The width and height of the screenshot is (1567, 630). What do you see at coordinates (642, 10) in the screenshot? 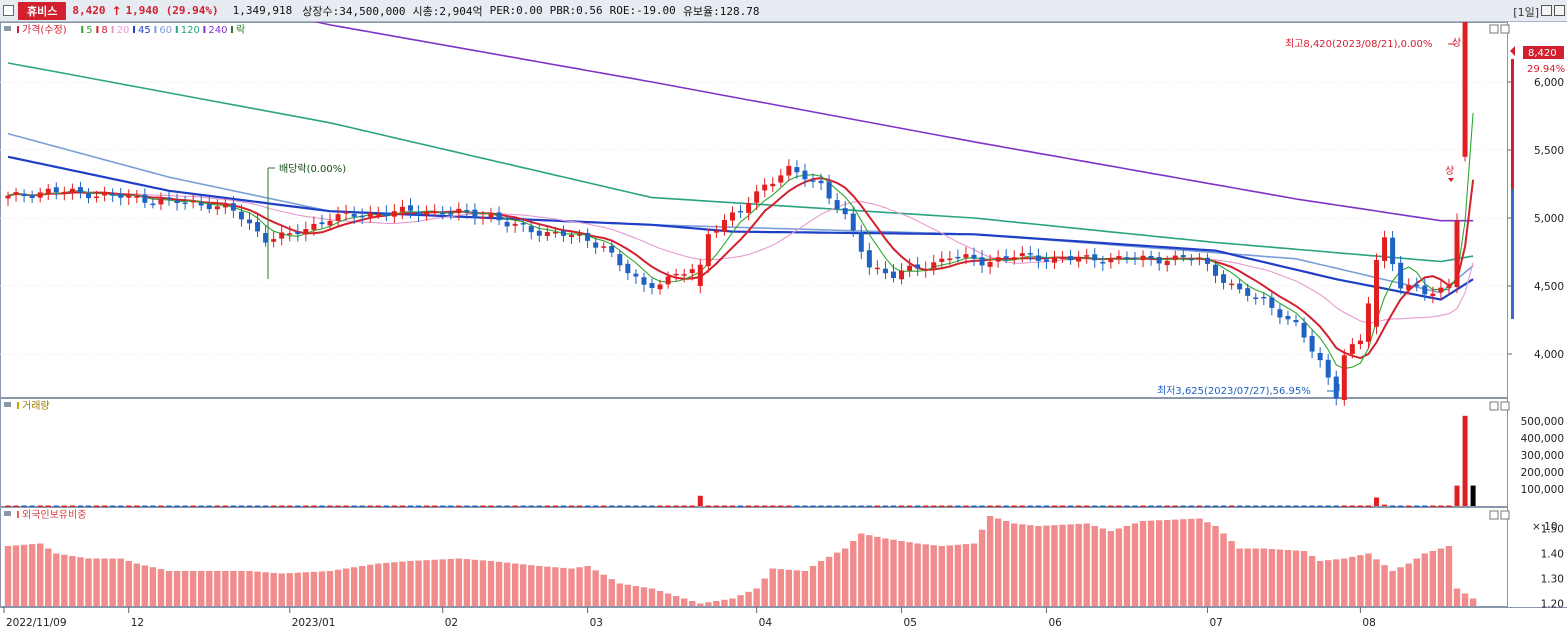
I see `roe-value: ROE:-19.00` at bounding box center [642, 10].